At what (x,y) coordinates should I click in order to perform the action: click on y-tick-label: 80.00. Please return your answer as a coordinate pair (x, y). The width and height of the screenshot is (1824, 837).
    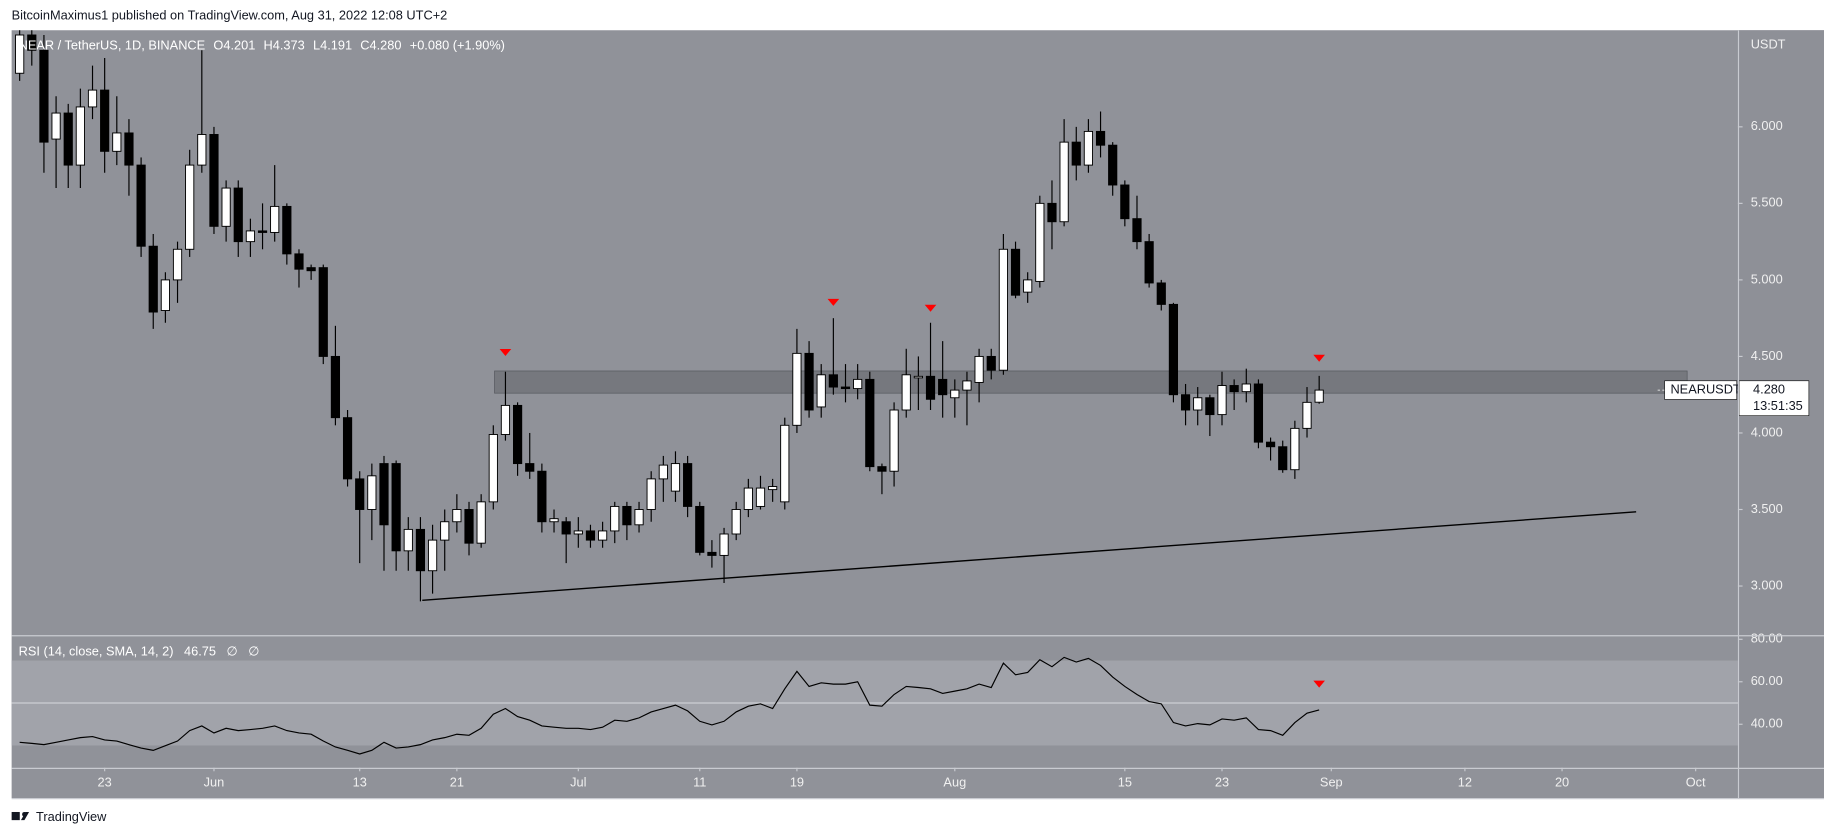
    Looking at the image, I should click on (1767, 638).